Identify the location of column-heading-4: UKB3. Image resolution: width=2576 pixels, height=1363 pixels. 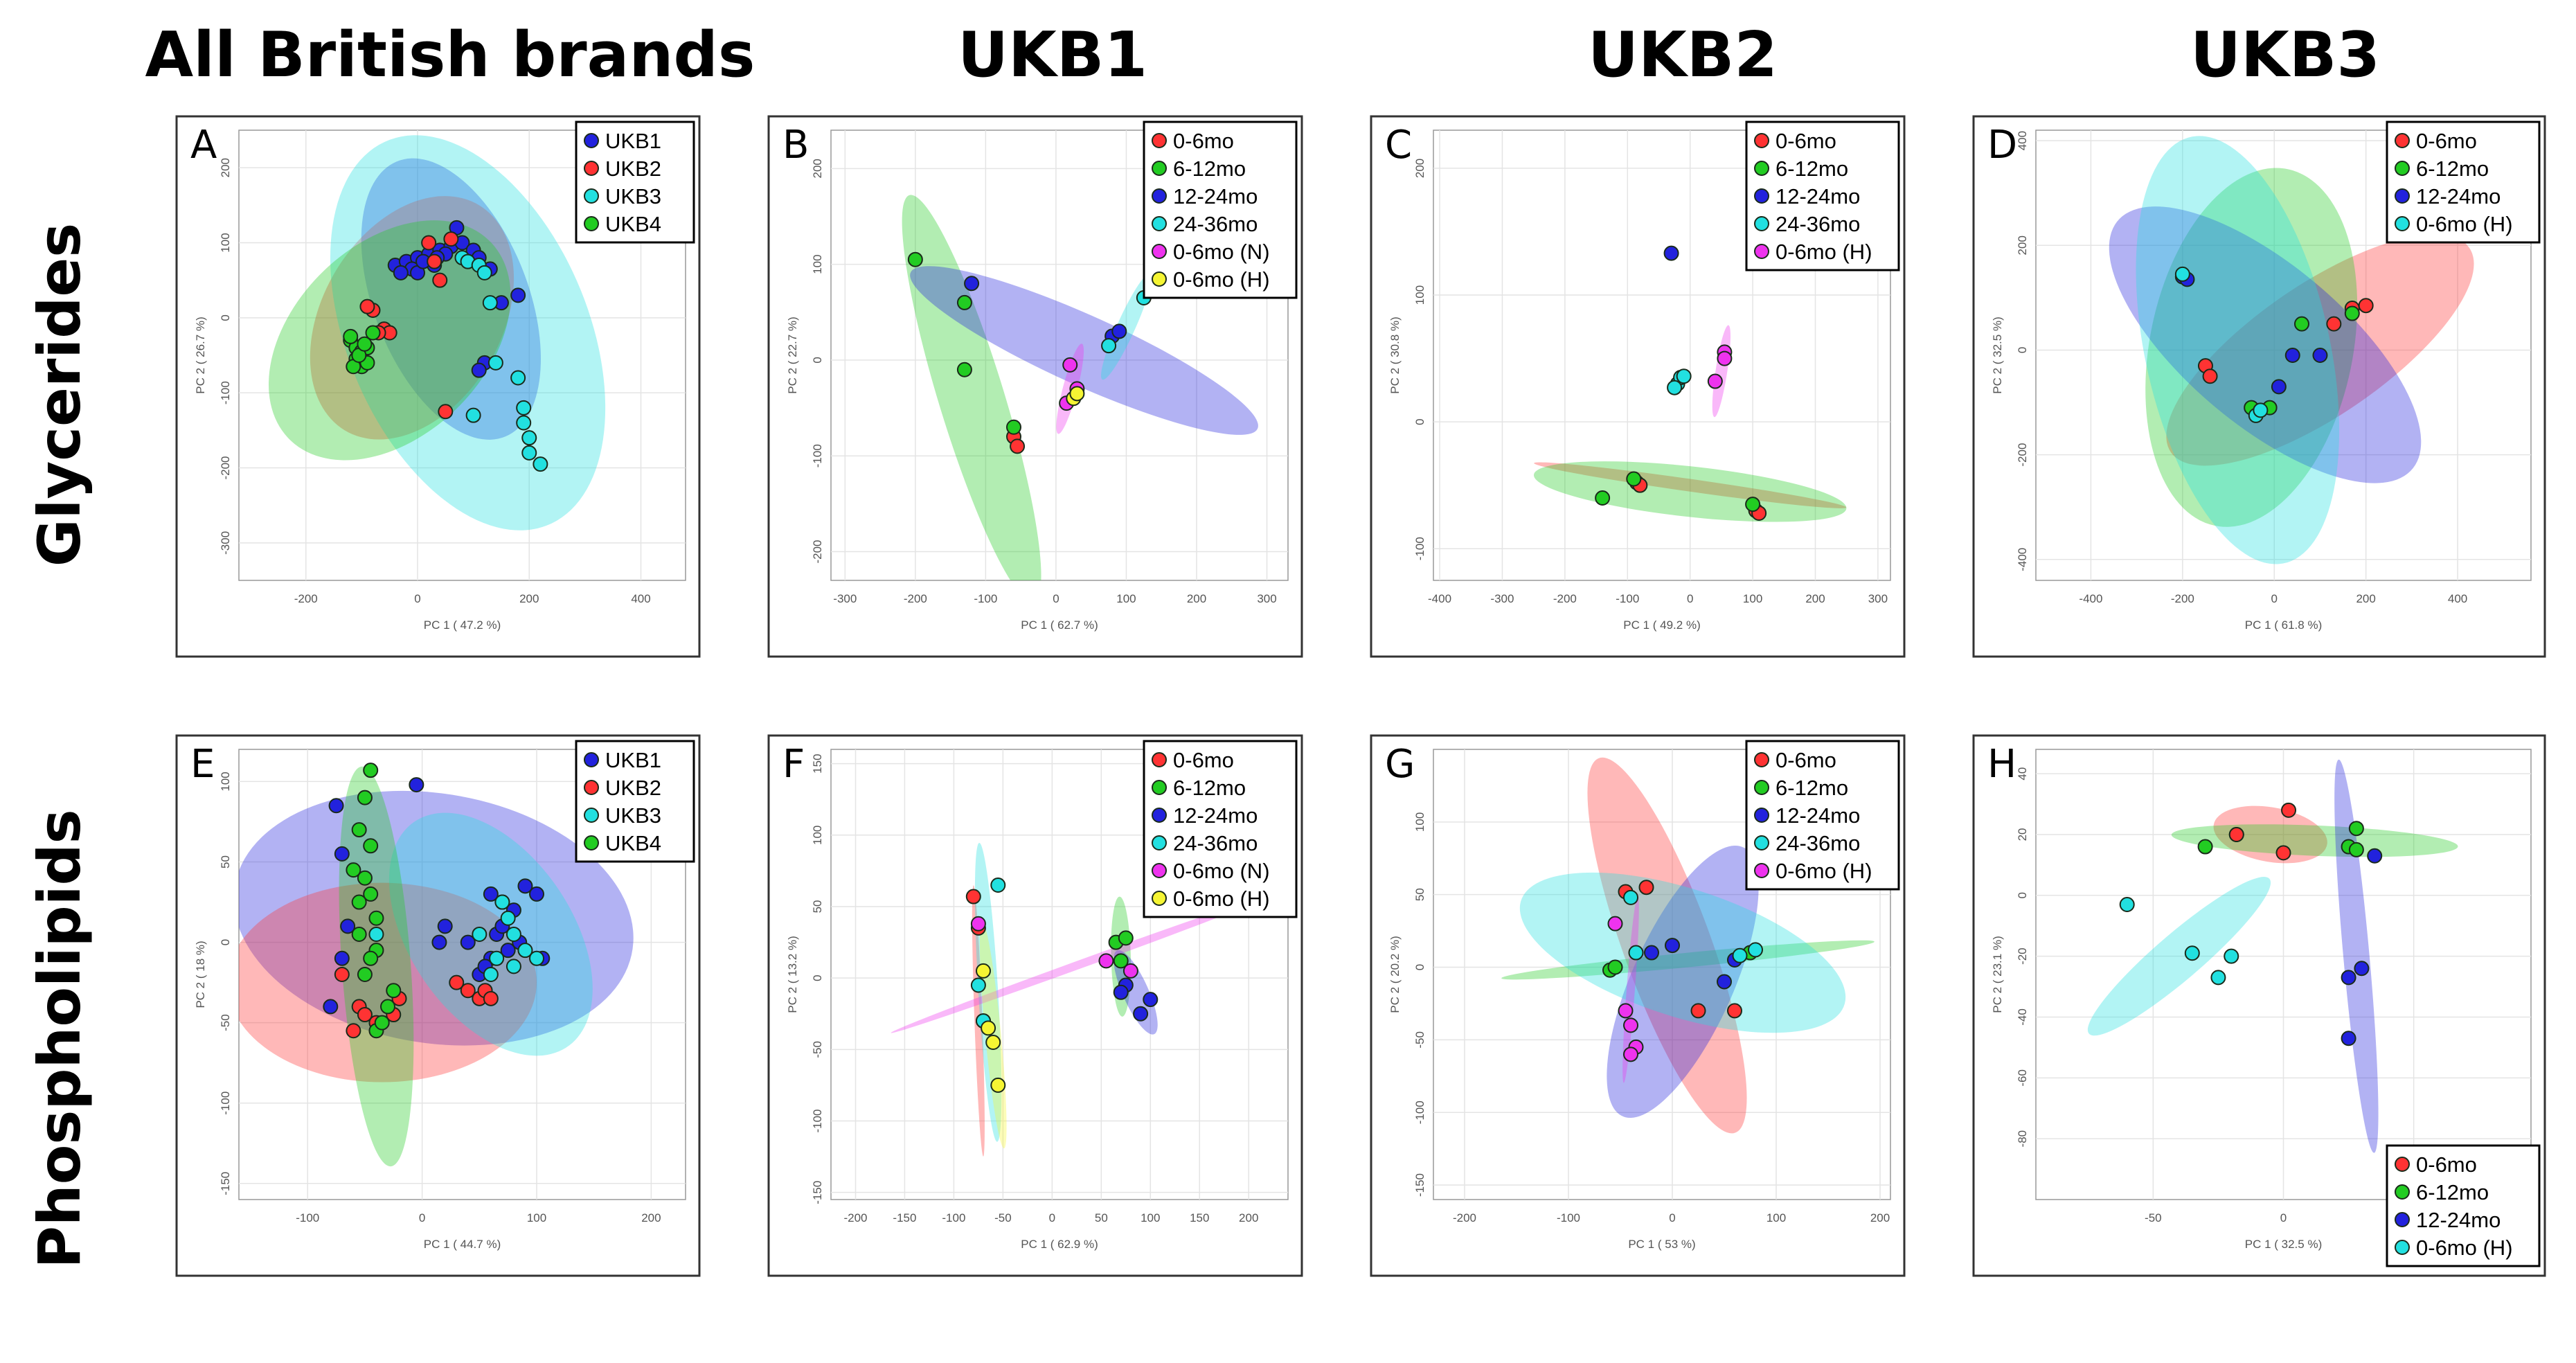
(2285, 55).